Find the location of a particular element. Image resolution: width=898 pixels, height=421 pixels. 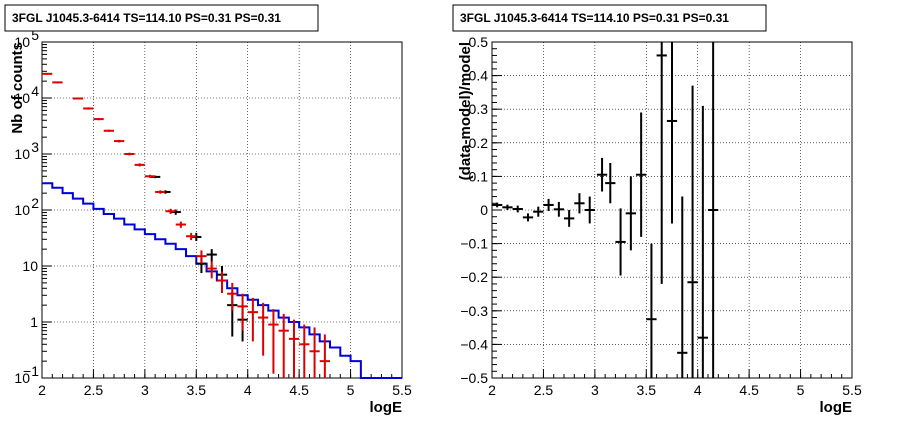

residual-y-tick-label: 0.4 is located at coordinates (479, 76).